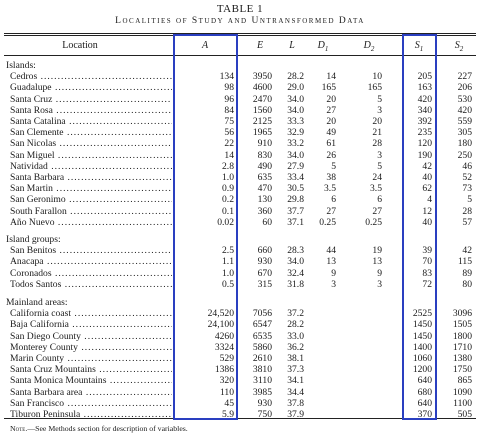 This screenshot has height=437, width=480. What do you see at coordinates (240, 55) in the screenshot?
I see `header-rule` at bounding box center [240, 55].